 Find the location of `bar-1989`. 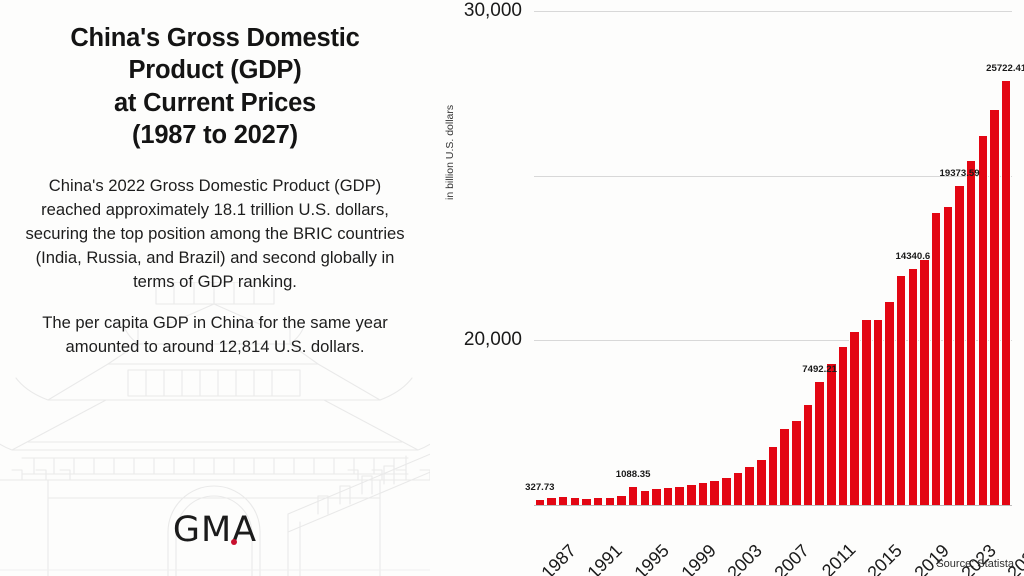

bar-1989 is located at coordinates (563, 501).